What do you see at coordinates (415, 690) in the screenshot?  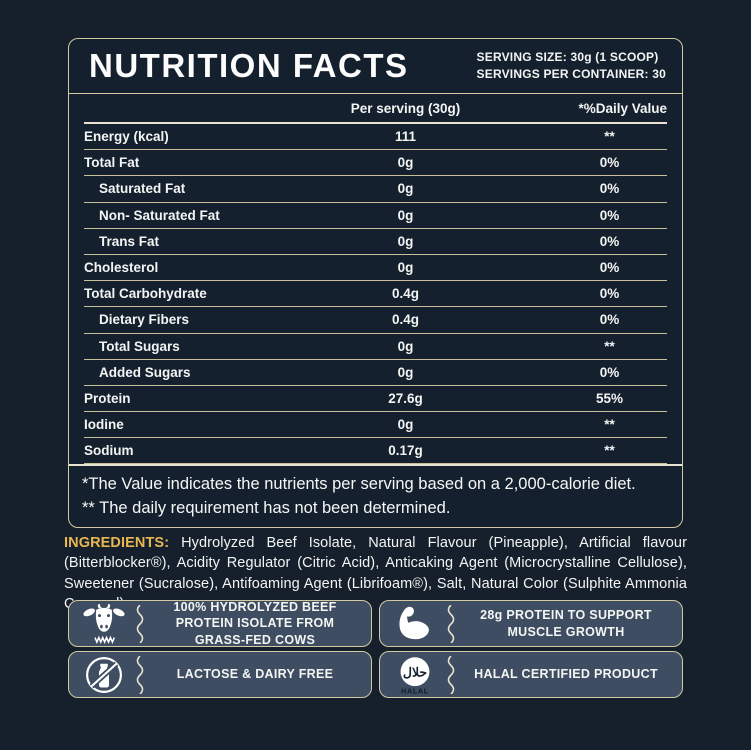 I see `halal-latin-text: HALAL` at bounding box center [415, 690].